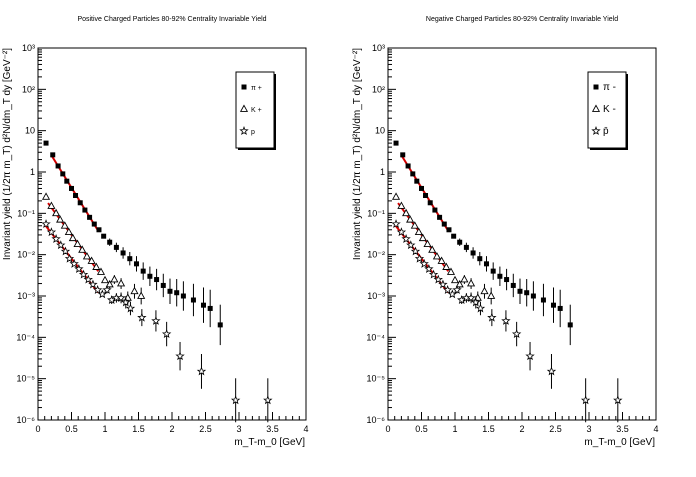  Describe the element at coordinates (30, 131) in the screenshot. I see `y-tick-label: 10` at that location.